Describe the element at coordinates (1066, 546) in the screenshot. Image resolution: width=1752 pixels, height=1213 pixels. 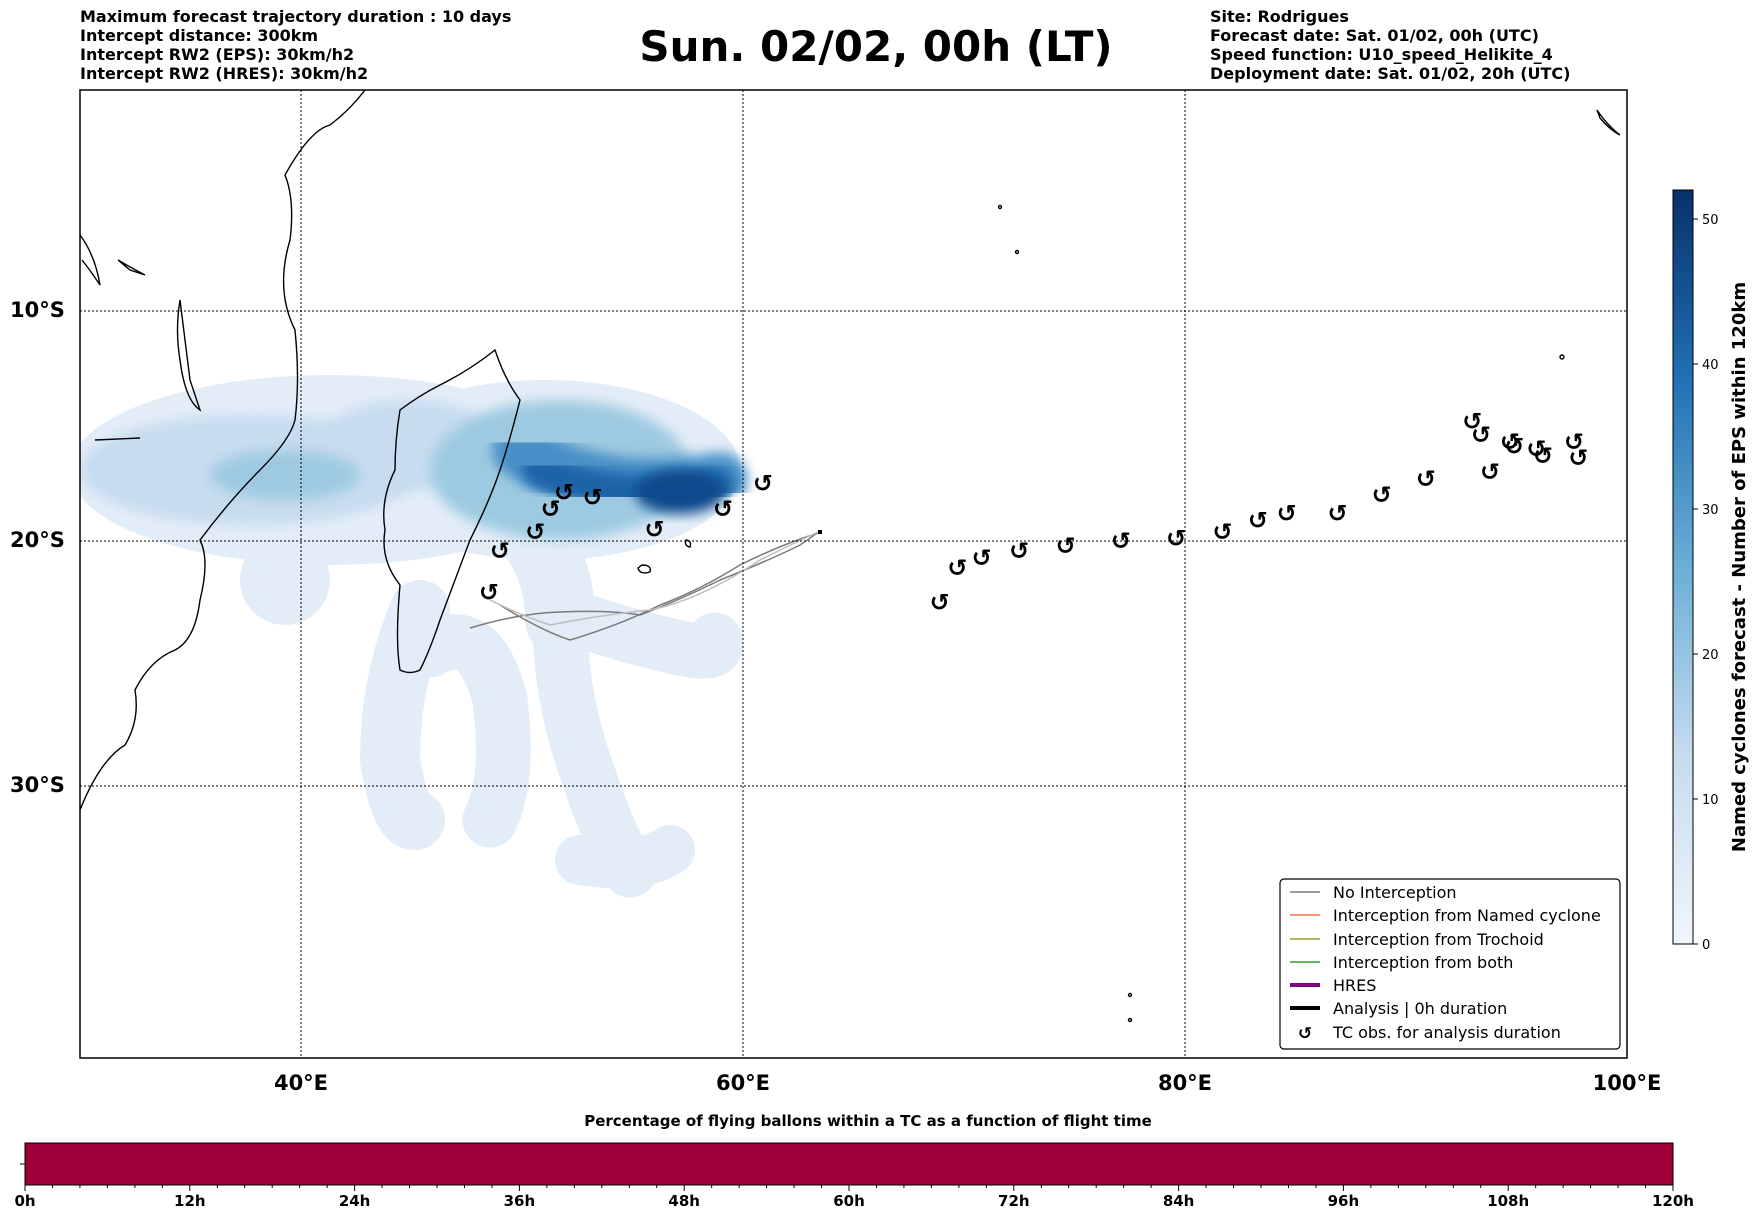
I see `tc-obs-marker-13: ↺` at that location.